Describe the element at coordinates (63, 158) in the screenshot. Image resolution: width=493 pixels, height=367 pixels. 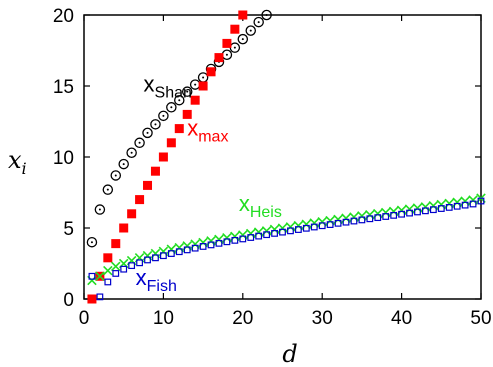
I see `y-tick-label: 10` at that location.